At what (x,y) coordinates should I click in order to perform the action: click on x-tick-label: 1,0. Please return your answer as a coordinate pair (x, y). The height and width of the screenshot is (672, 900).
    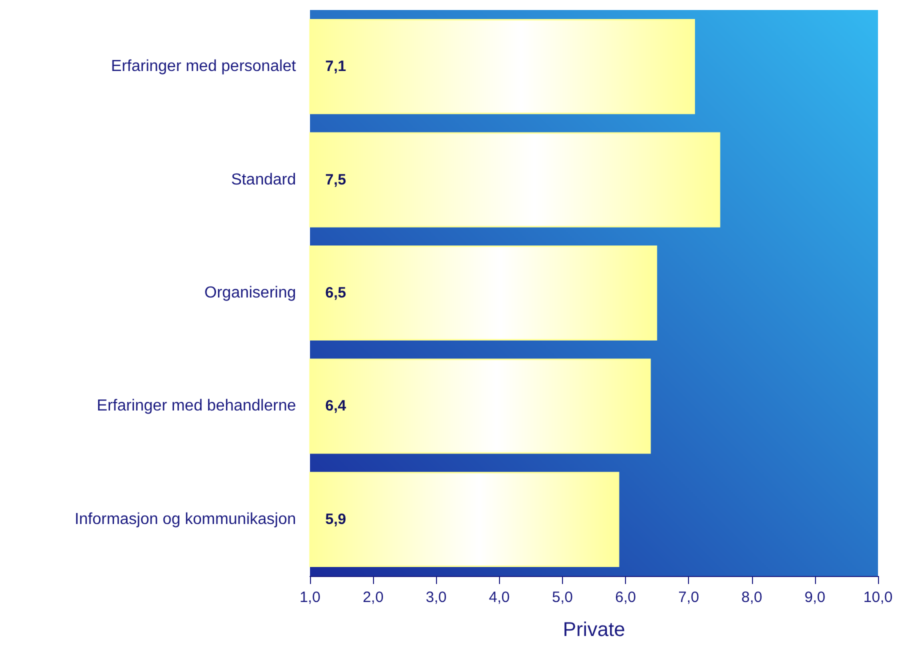
    Looking at the image, I should click on (310, 597).